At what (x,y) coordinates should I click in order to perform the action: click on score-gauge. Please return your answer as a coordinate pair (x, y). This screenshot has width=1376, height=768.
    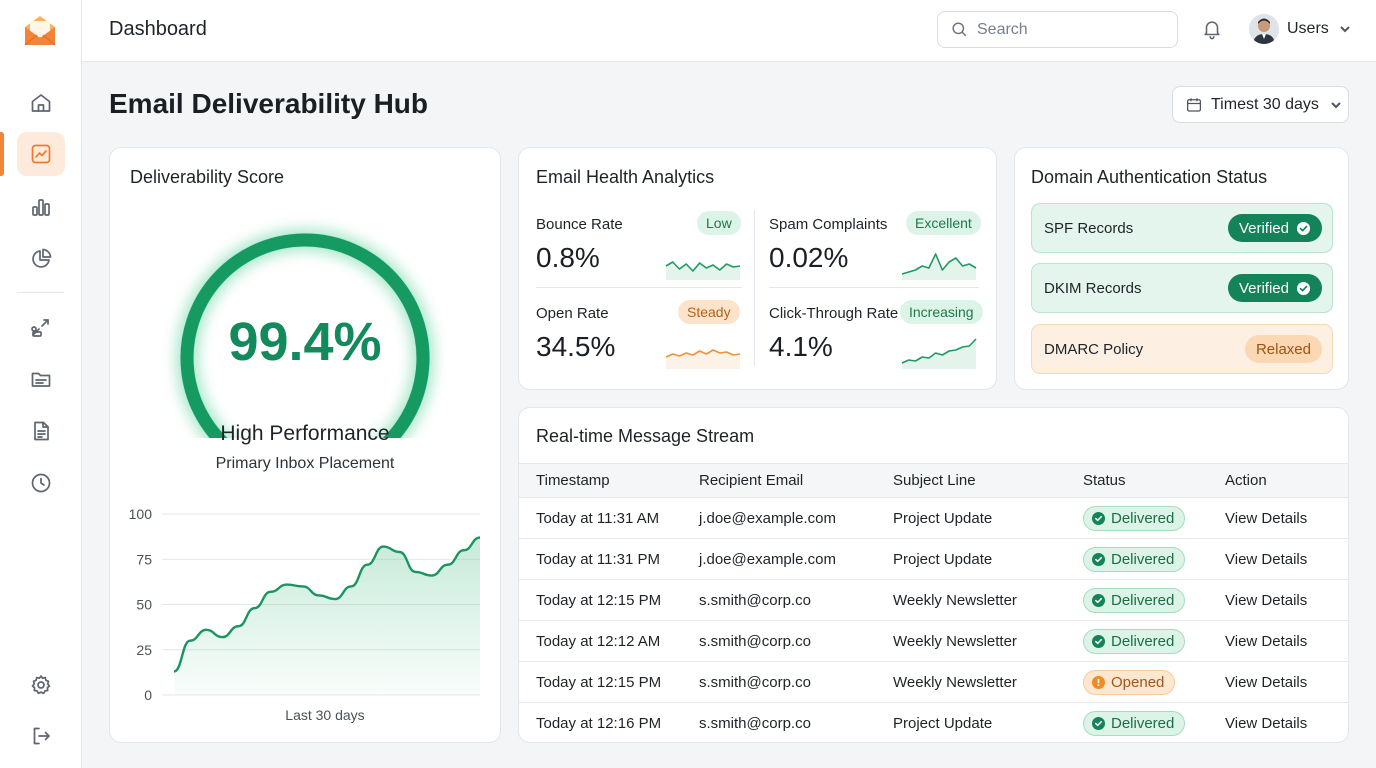
    Looking at the image, I should click on (305, 333).